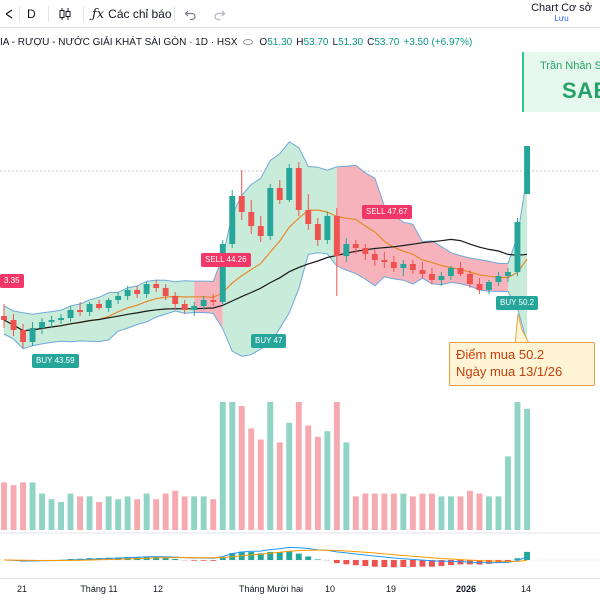 Image resolution: width=600 pixels, height=600 pixels. I want to click on time-axis-label: 19, so click(391, 589).